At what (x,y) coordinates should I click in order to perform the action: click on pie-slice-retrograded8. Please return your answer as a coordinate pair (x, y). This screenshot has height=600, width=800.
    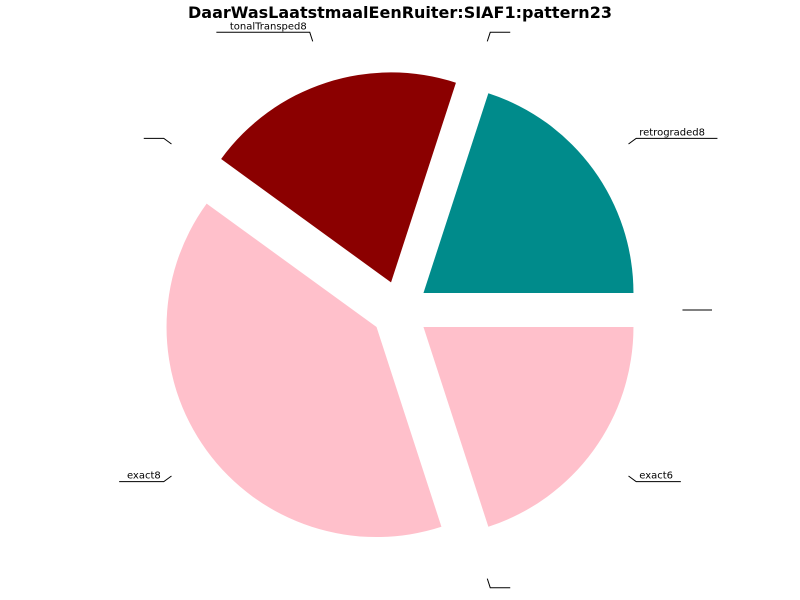
    Looking at the image, I should click on (528, 193).